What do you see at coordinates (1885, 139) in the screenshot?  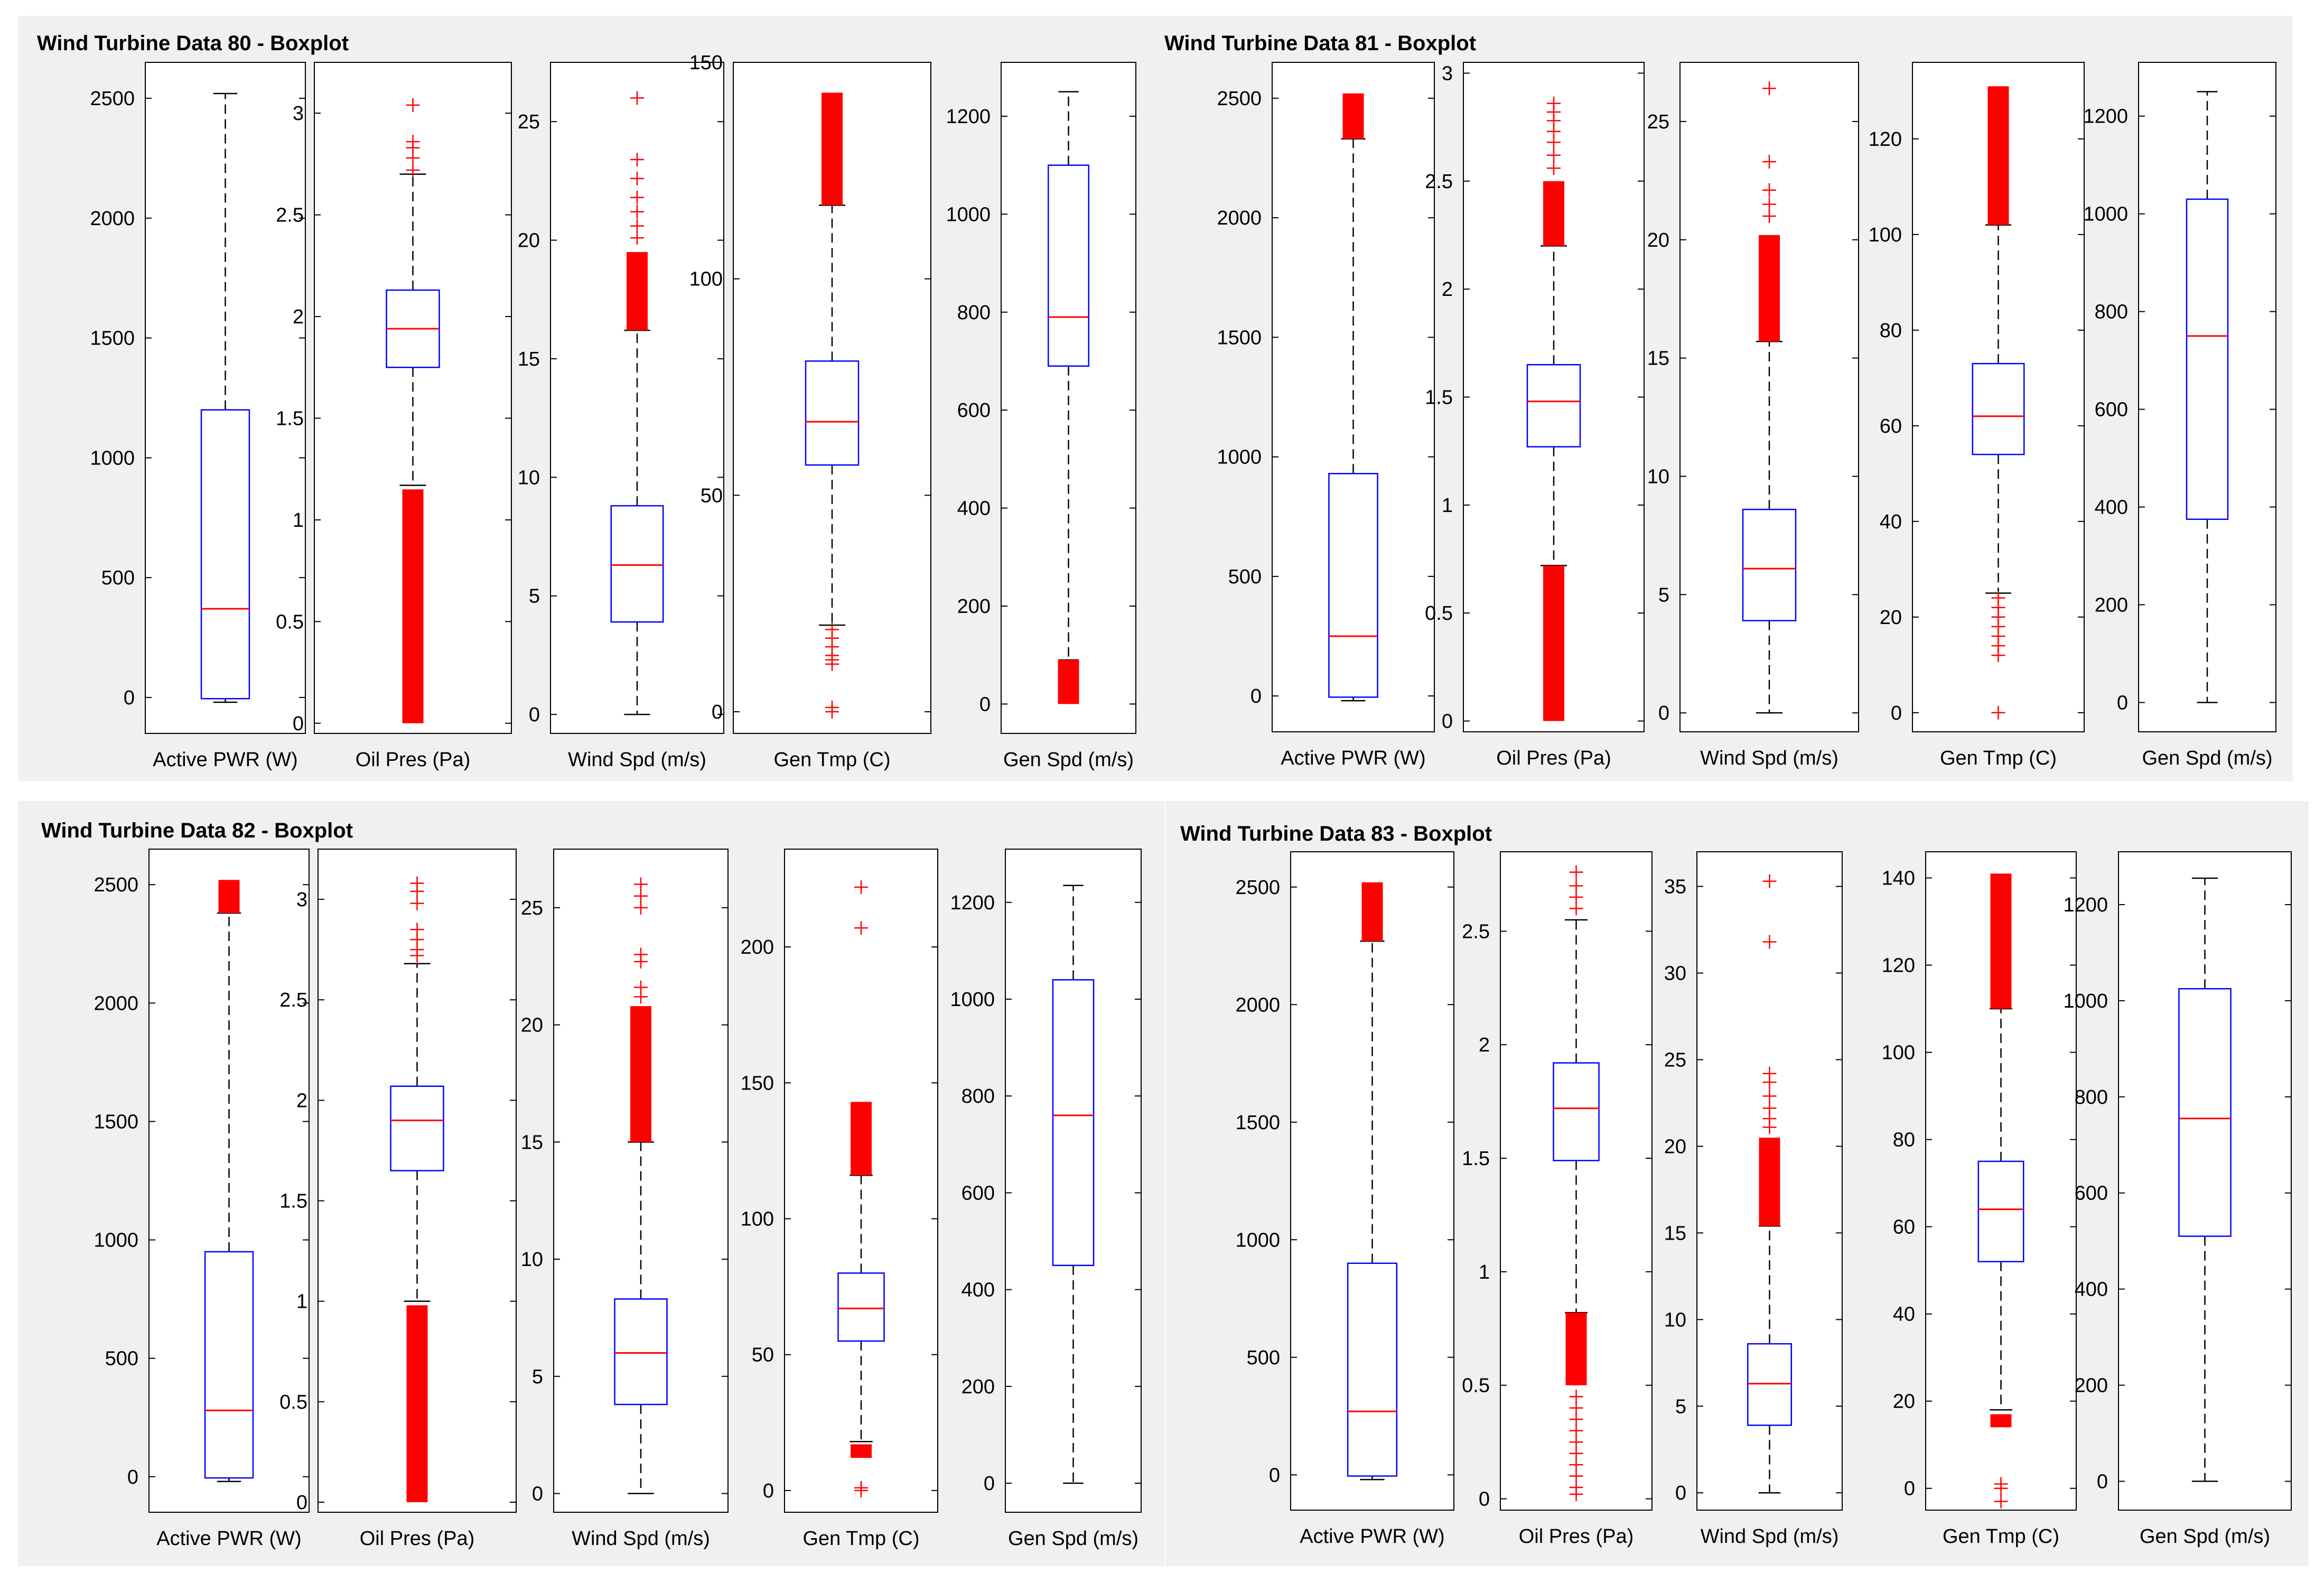 I see `y-tick-label: 120` at bounding box center [1885, 139].